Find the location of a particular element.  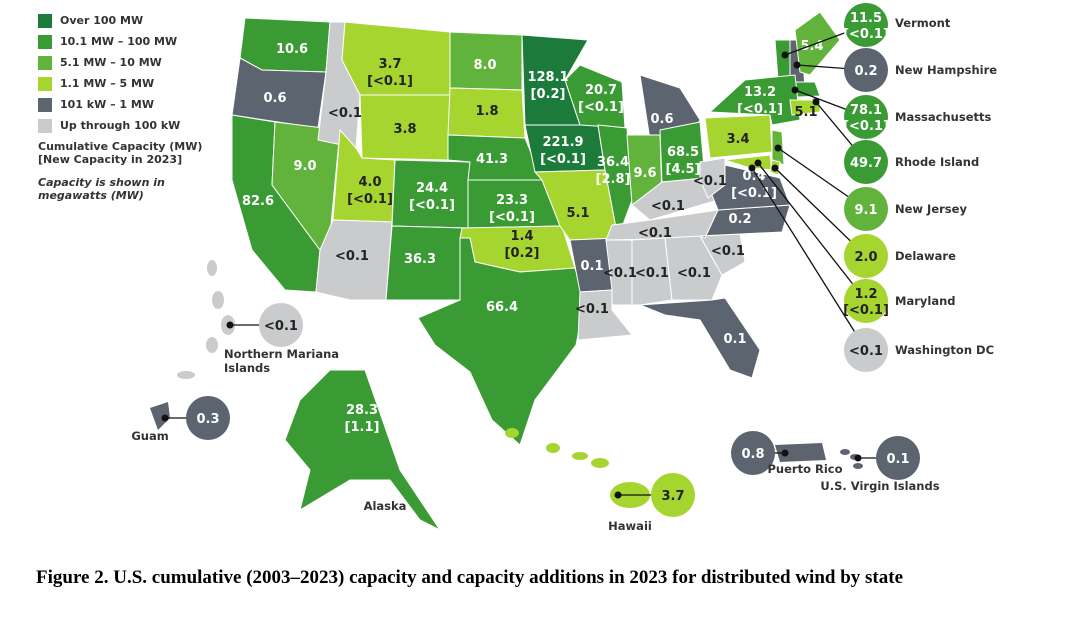

legend-item: 10.1 MW – 100 MW is located at coordinates (120, 41).